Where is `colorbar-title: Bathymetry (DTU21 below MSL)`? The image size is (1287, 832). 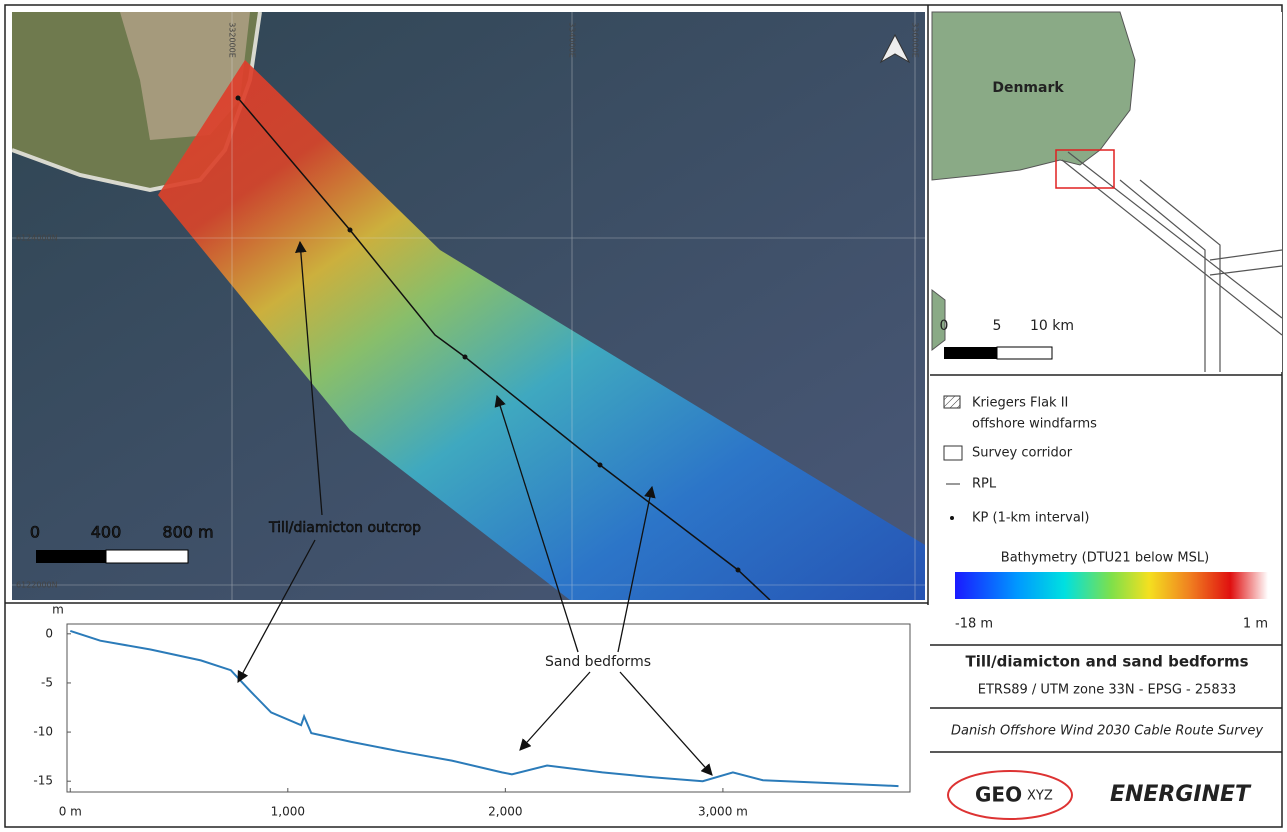 colorbar-title: Bathymetry (DTU21 below MSL) is located at coordinates (1105, 558).